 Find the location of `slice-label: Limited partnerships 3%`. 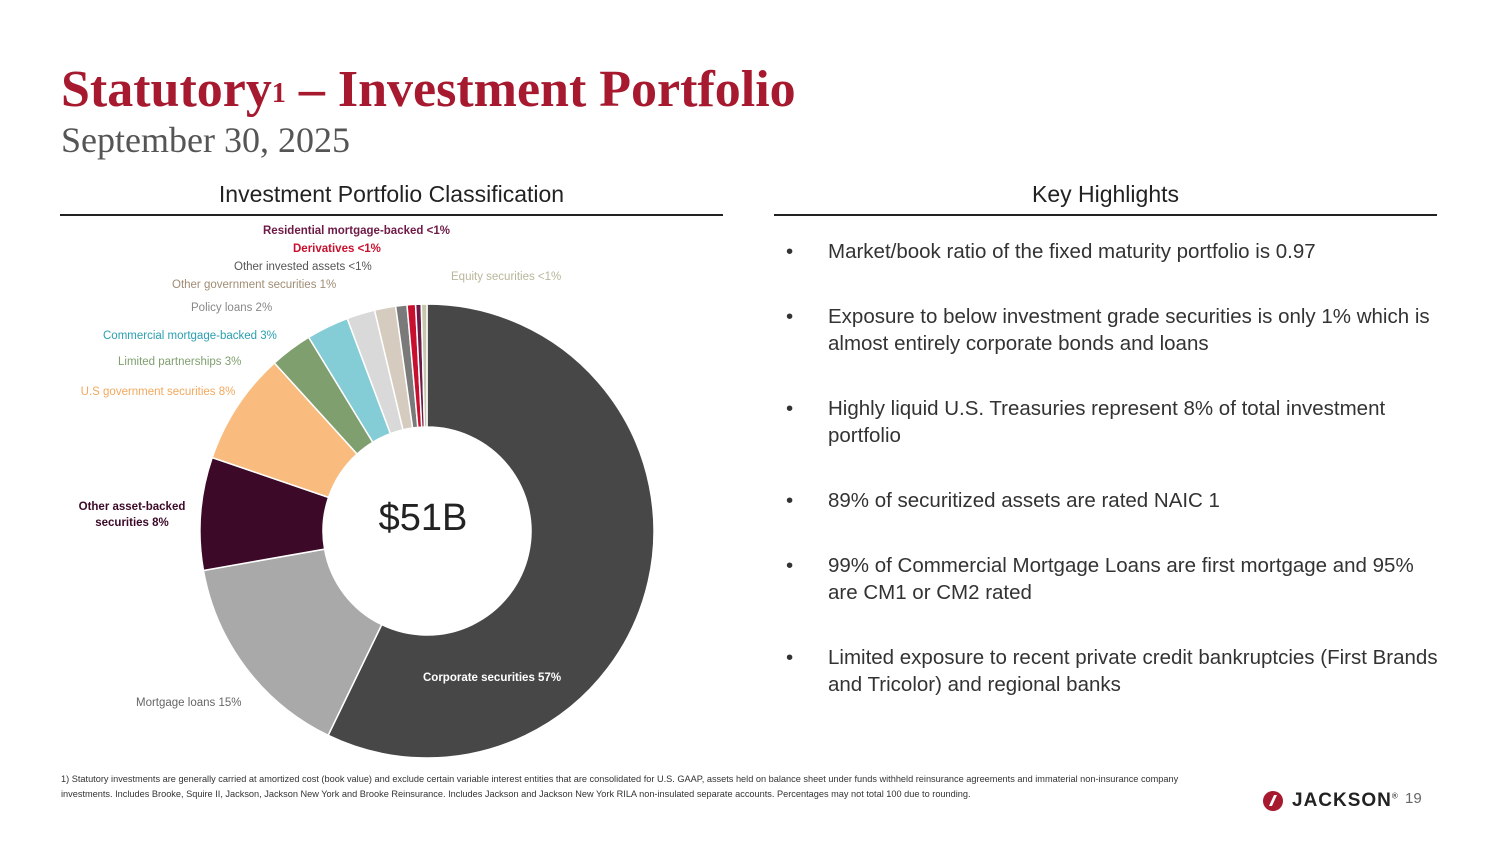

slice-label: Limited partnerships 3% is located at coordinates (180, 362).